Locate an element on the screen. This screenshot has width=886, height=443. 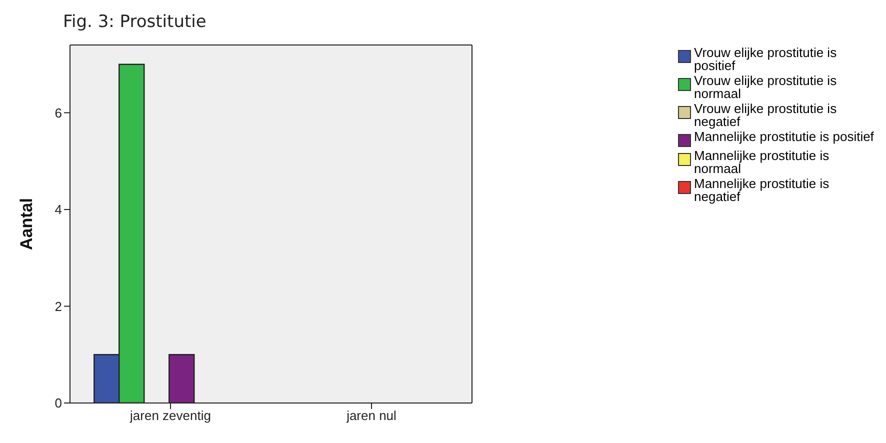
legend-label: Vrouw elijke prostitutie is positief is located at coordinates (766, 59).